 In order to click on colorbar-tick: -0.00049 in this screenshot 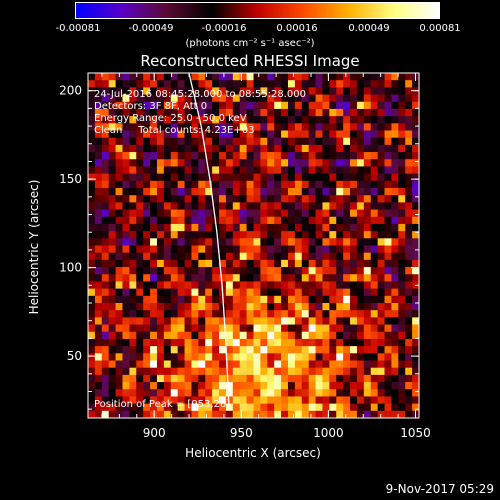, I will do `click(151, 28)`.